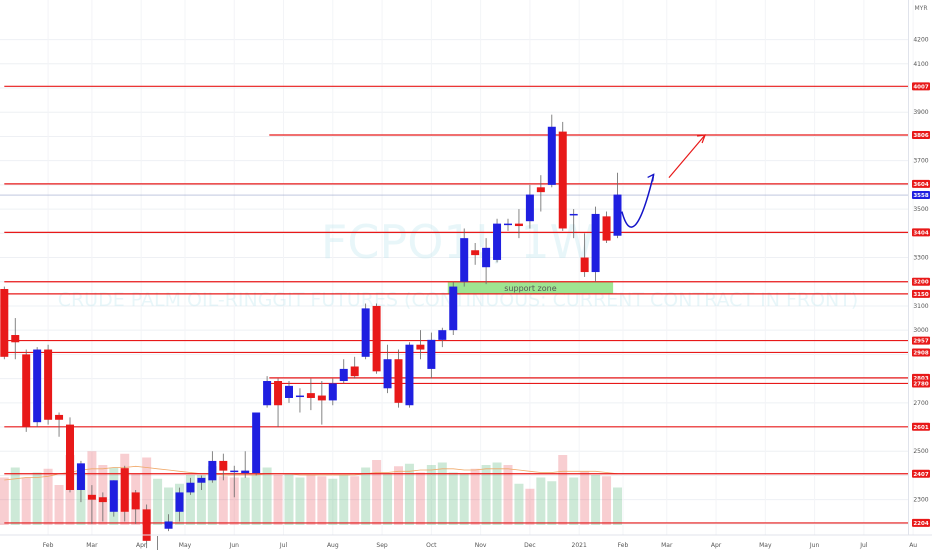 The height and width of the screenshot is (550, 932). What do you see at coordinates (431, 545) in the screenshot?
I see `x-tick-label: Oct` at bounding box center [431, 545].